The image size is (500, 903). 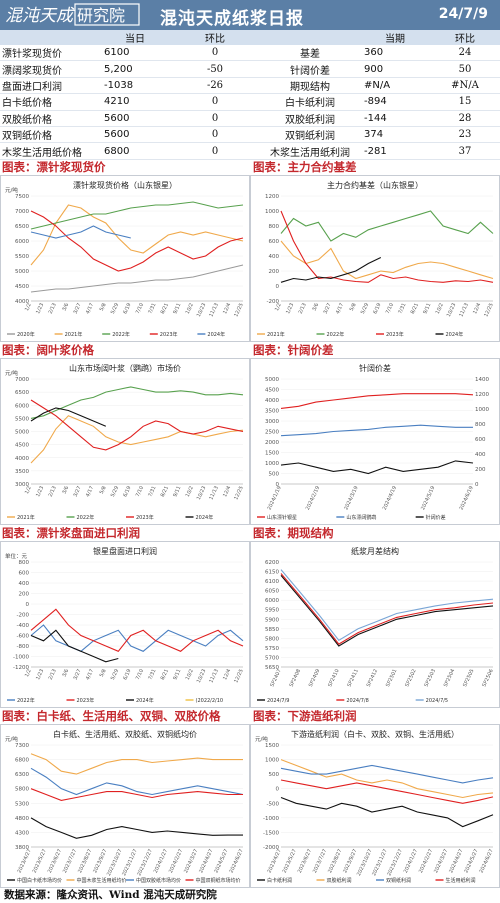 What do you see at coordinates (375, 551) in the screenshot?
I see `chart-title: 纸浆月差结构` at bounding box center [375, 551].